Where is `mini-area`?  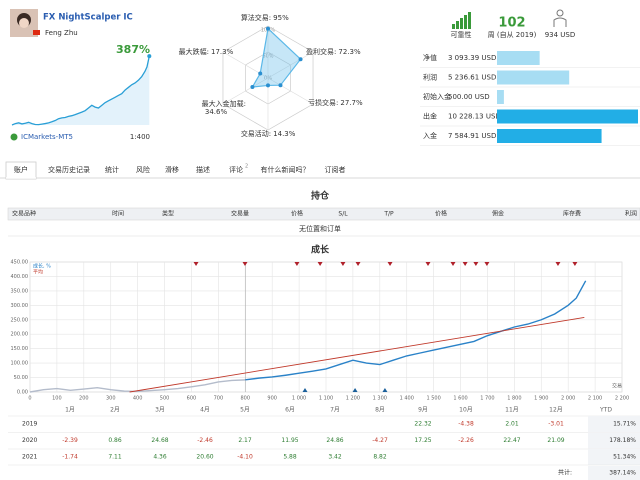
mini-area is located at coordinates (81, 90).